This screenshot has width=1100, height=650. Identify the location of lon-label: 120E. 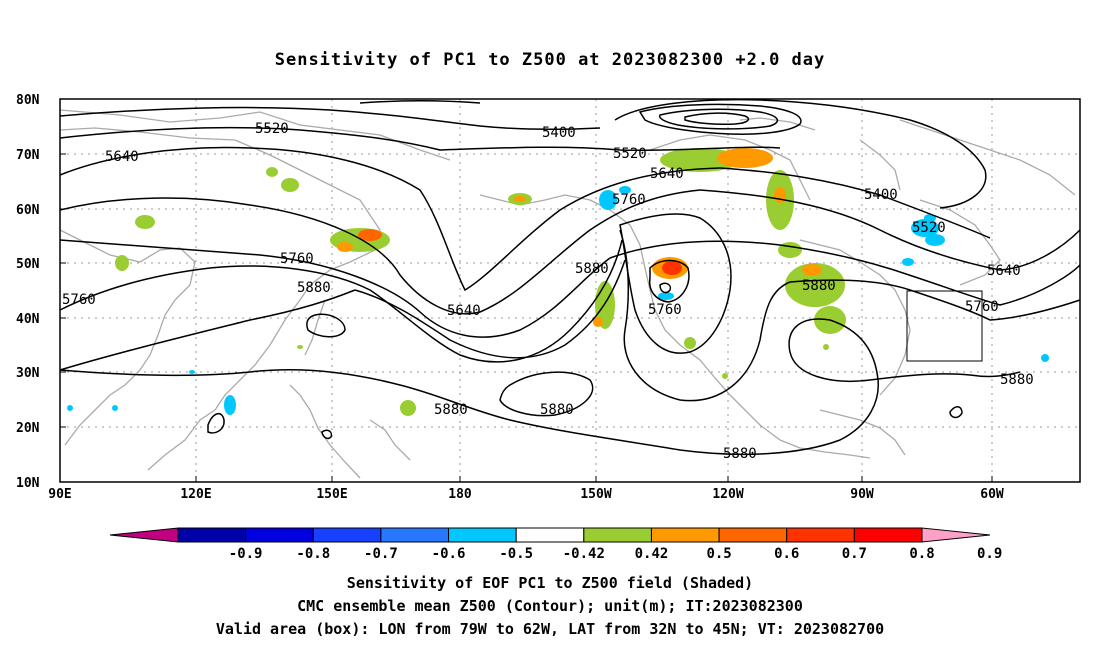
(195, 494).